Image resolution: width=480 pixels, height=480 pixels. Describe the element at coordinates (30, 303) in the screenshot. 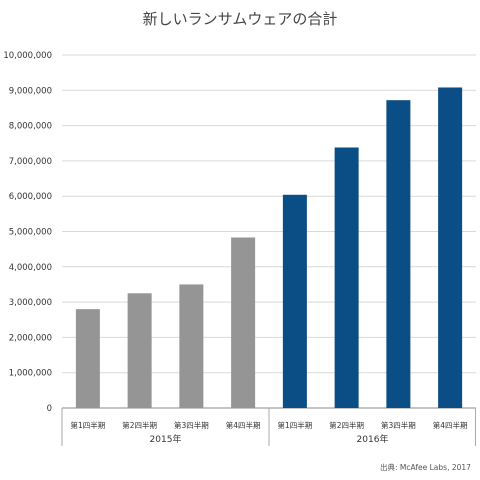

I see `y-tick-label: 3,000,000` at that location.